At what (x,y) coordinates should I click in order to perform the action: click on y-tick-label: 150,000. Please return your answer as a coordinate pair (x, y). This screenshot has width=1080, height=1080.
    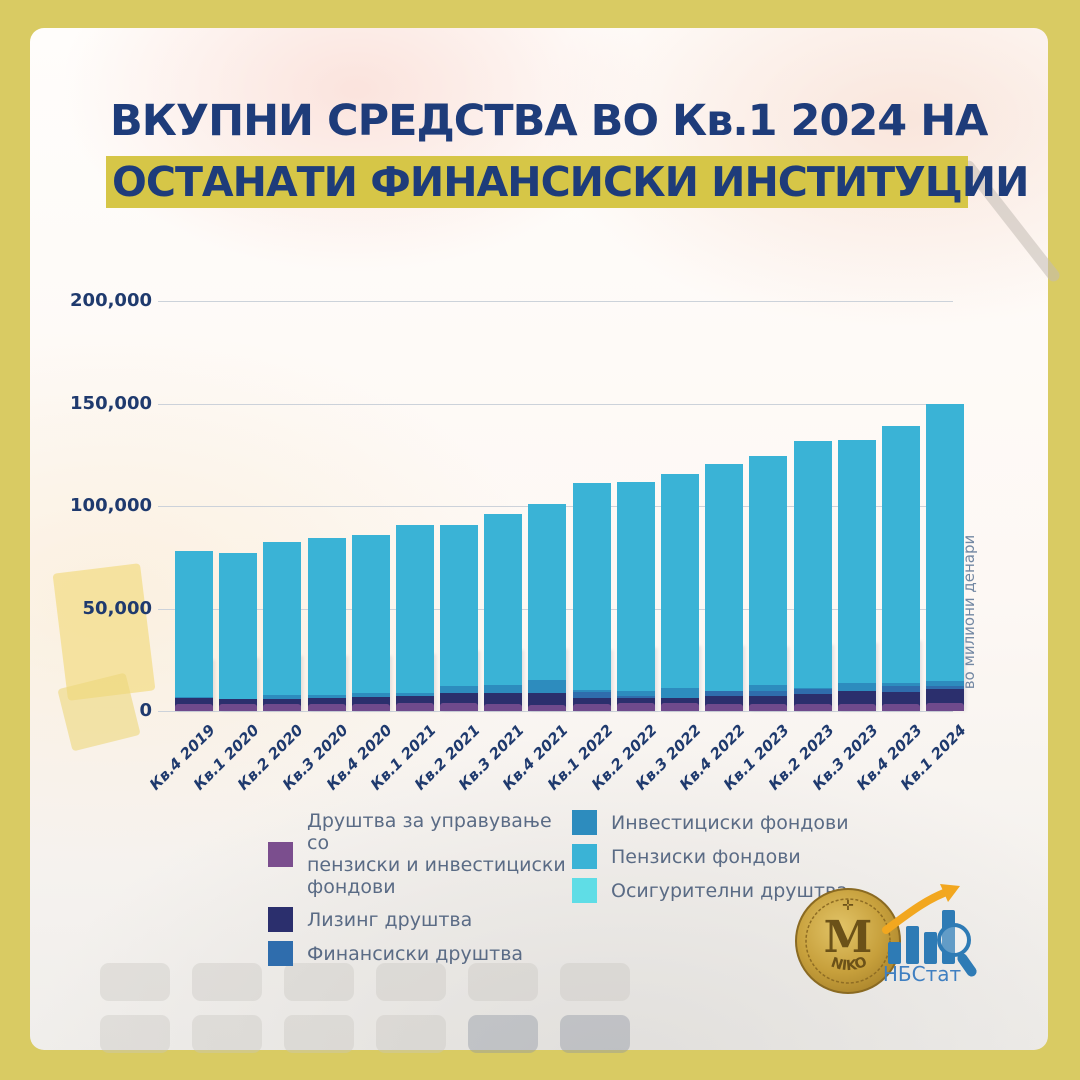
    Looking at the image, I should click on (111, 403).